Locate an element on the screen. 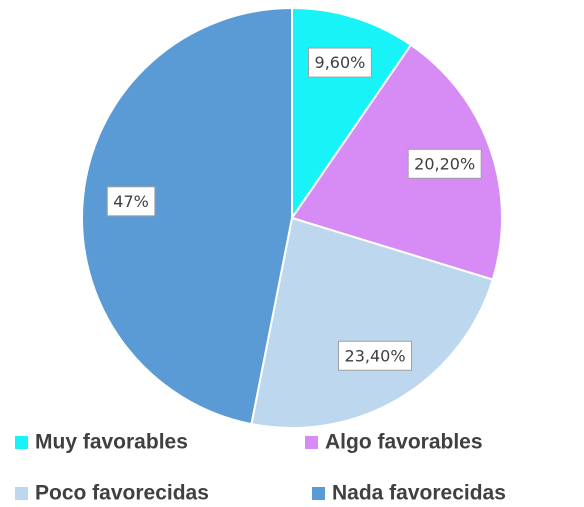  data-label: 47% is located at coordinates (131, 201).